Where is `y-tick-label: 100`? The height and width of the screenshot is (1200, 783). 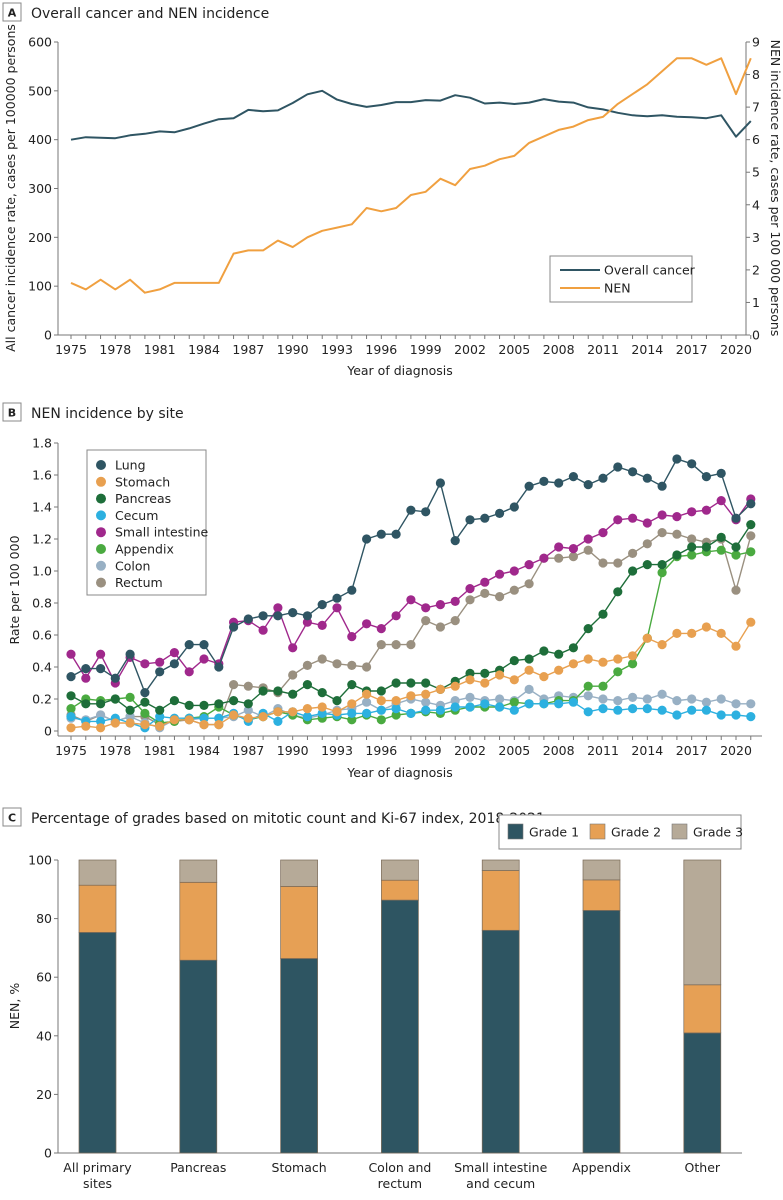
y-tick-label: 100 is located at coordinates (40, 286).